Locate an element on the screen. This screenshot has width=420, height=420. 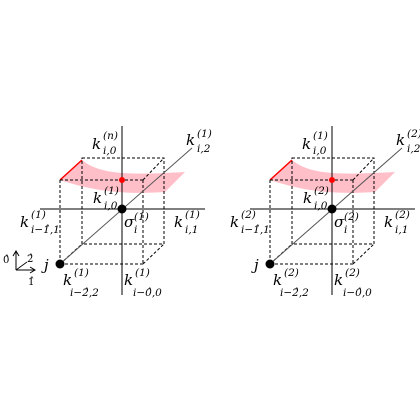
axis-two-arrow is located at coordinates (21, 266).